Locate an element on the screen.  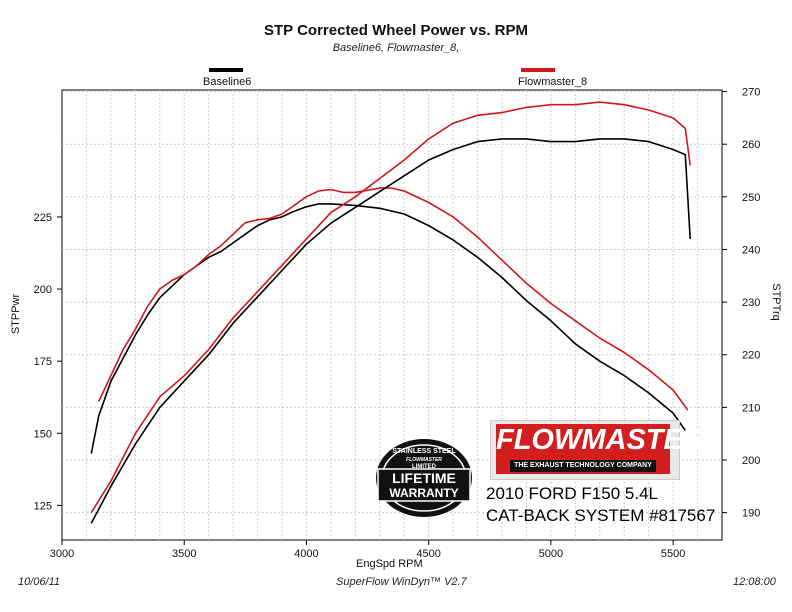
y-left-tick-label: 225 is located at coordinates (43, 218).